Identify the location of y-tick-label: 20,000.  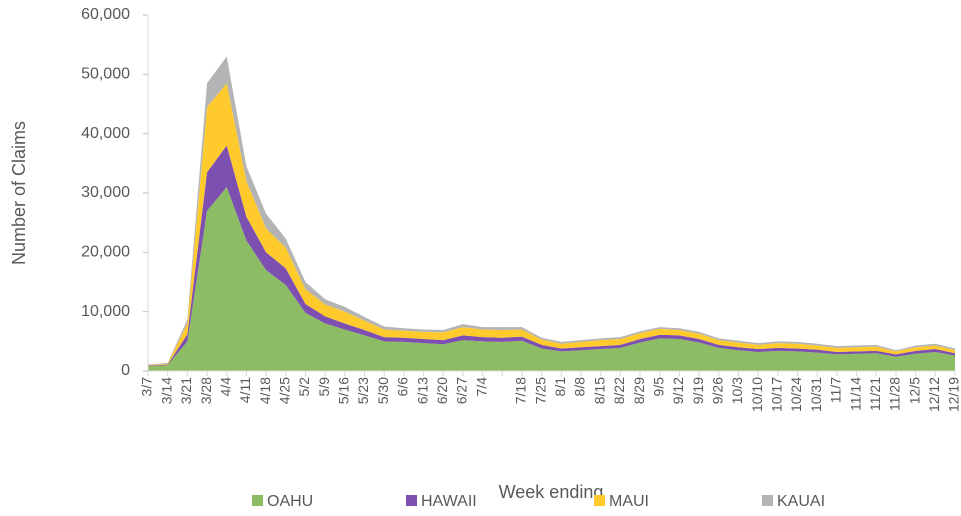
(105, 252).